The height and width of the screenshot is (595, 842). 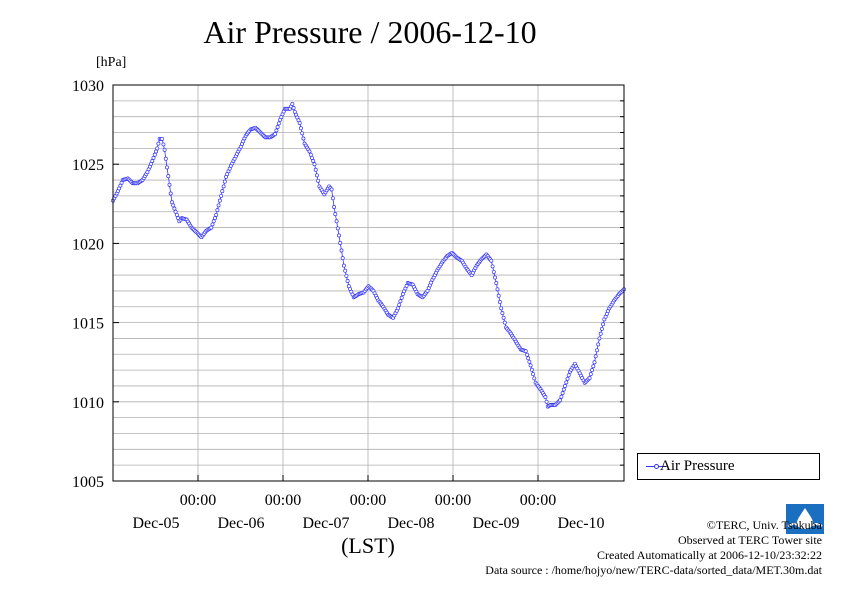 What do you see at coordinates (88, 244) in the screenshot?
I see `y-tick-label: 1020` at bounding box center [88, 244].